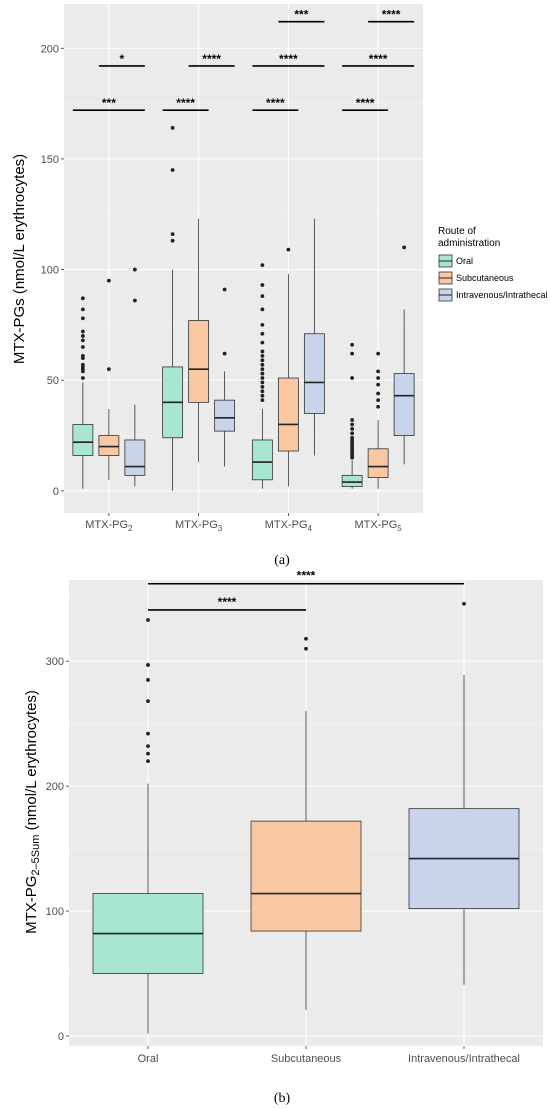  What do you see at coordinates (32, 812) in the screenshot?
I see `panel-b-y-axis-title: MTX-PG2–5Sum (nmol/L erythrocytes)` at bounding box center [32, 812].